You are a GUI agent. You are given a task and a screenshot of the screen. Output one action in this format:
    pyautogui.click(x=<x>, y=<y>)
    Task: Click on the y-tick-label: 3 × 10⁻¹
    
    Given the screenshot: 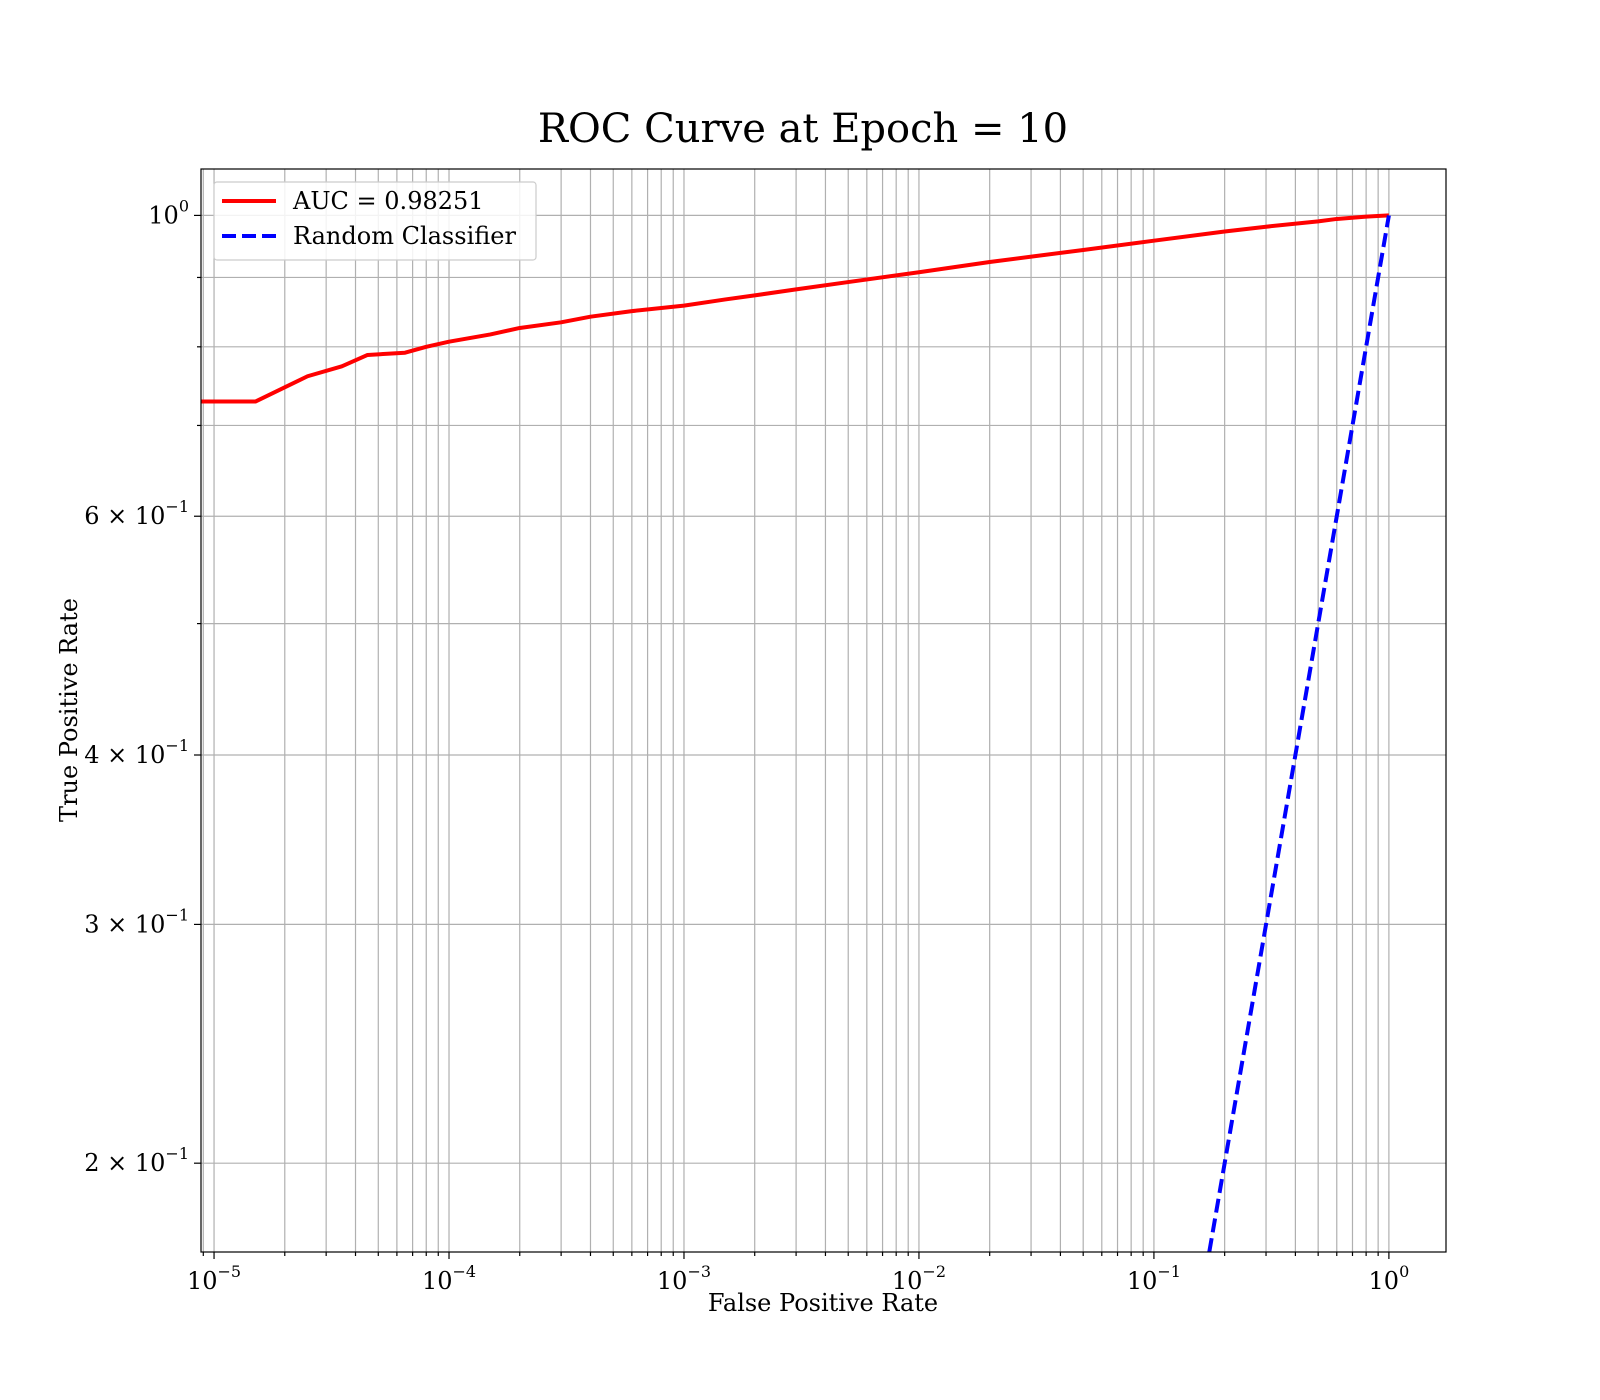 What is the action you would take?
    pyautogui.click(x=136, y=921)
    